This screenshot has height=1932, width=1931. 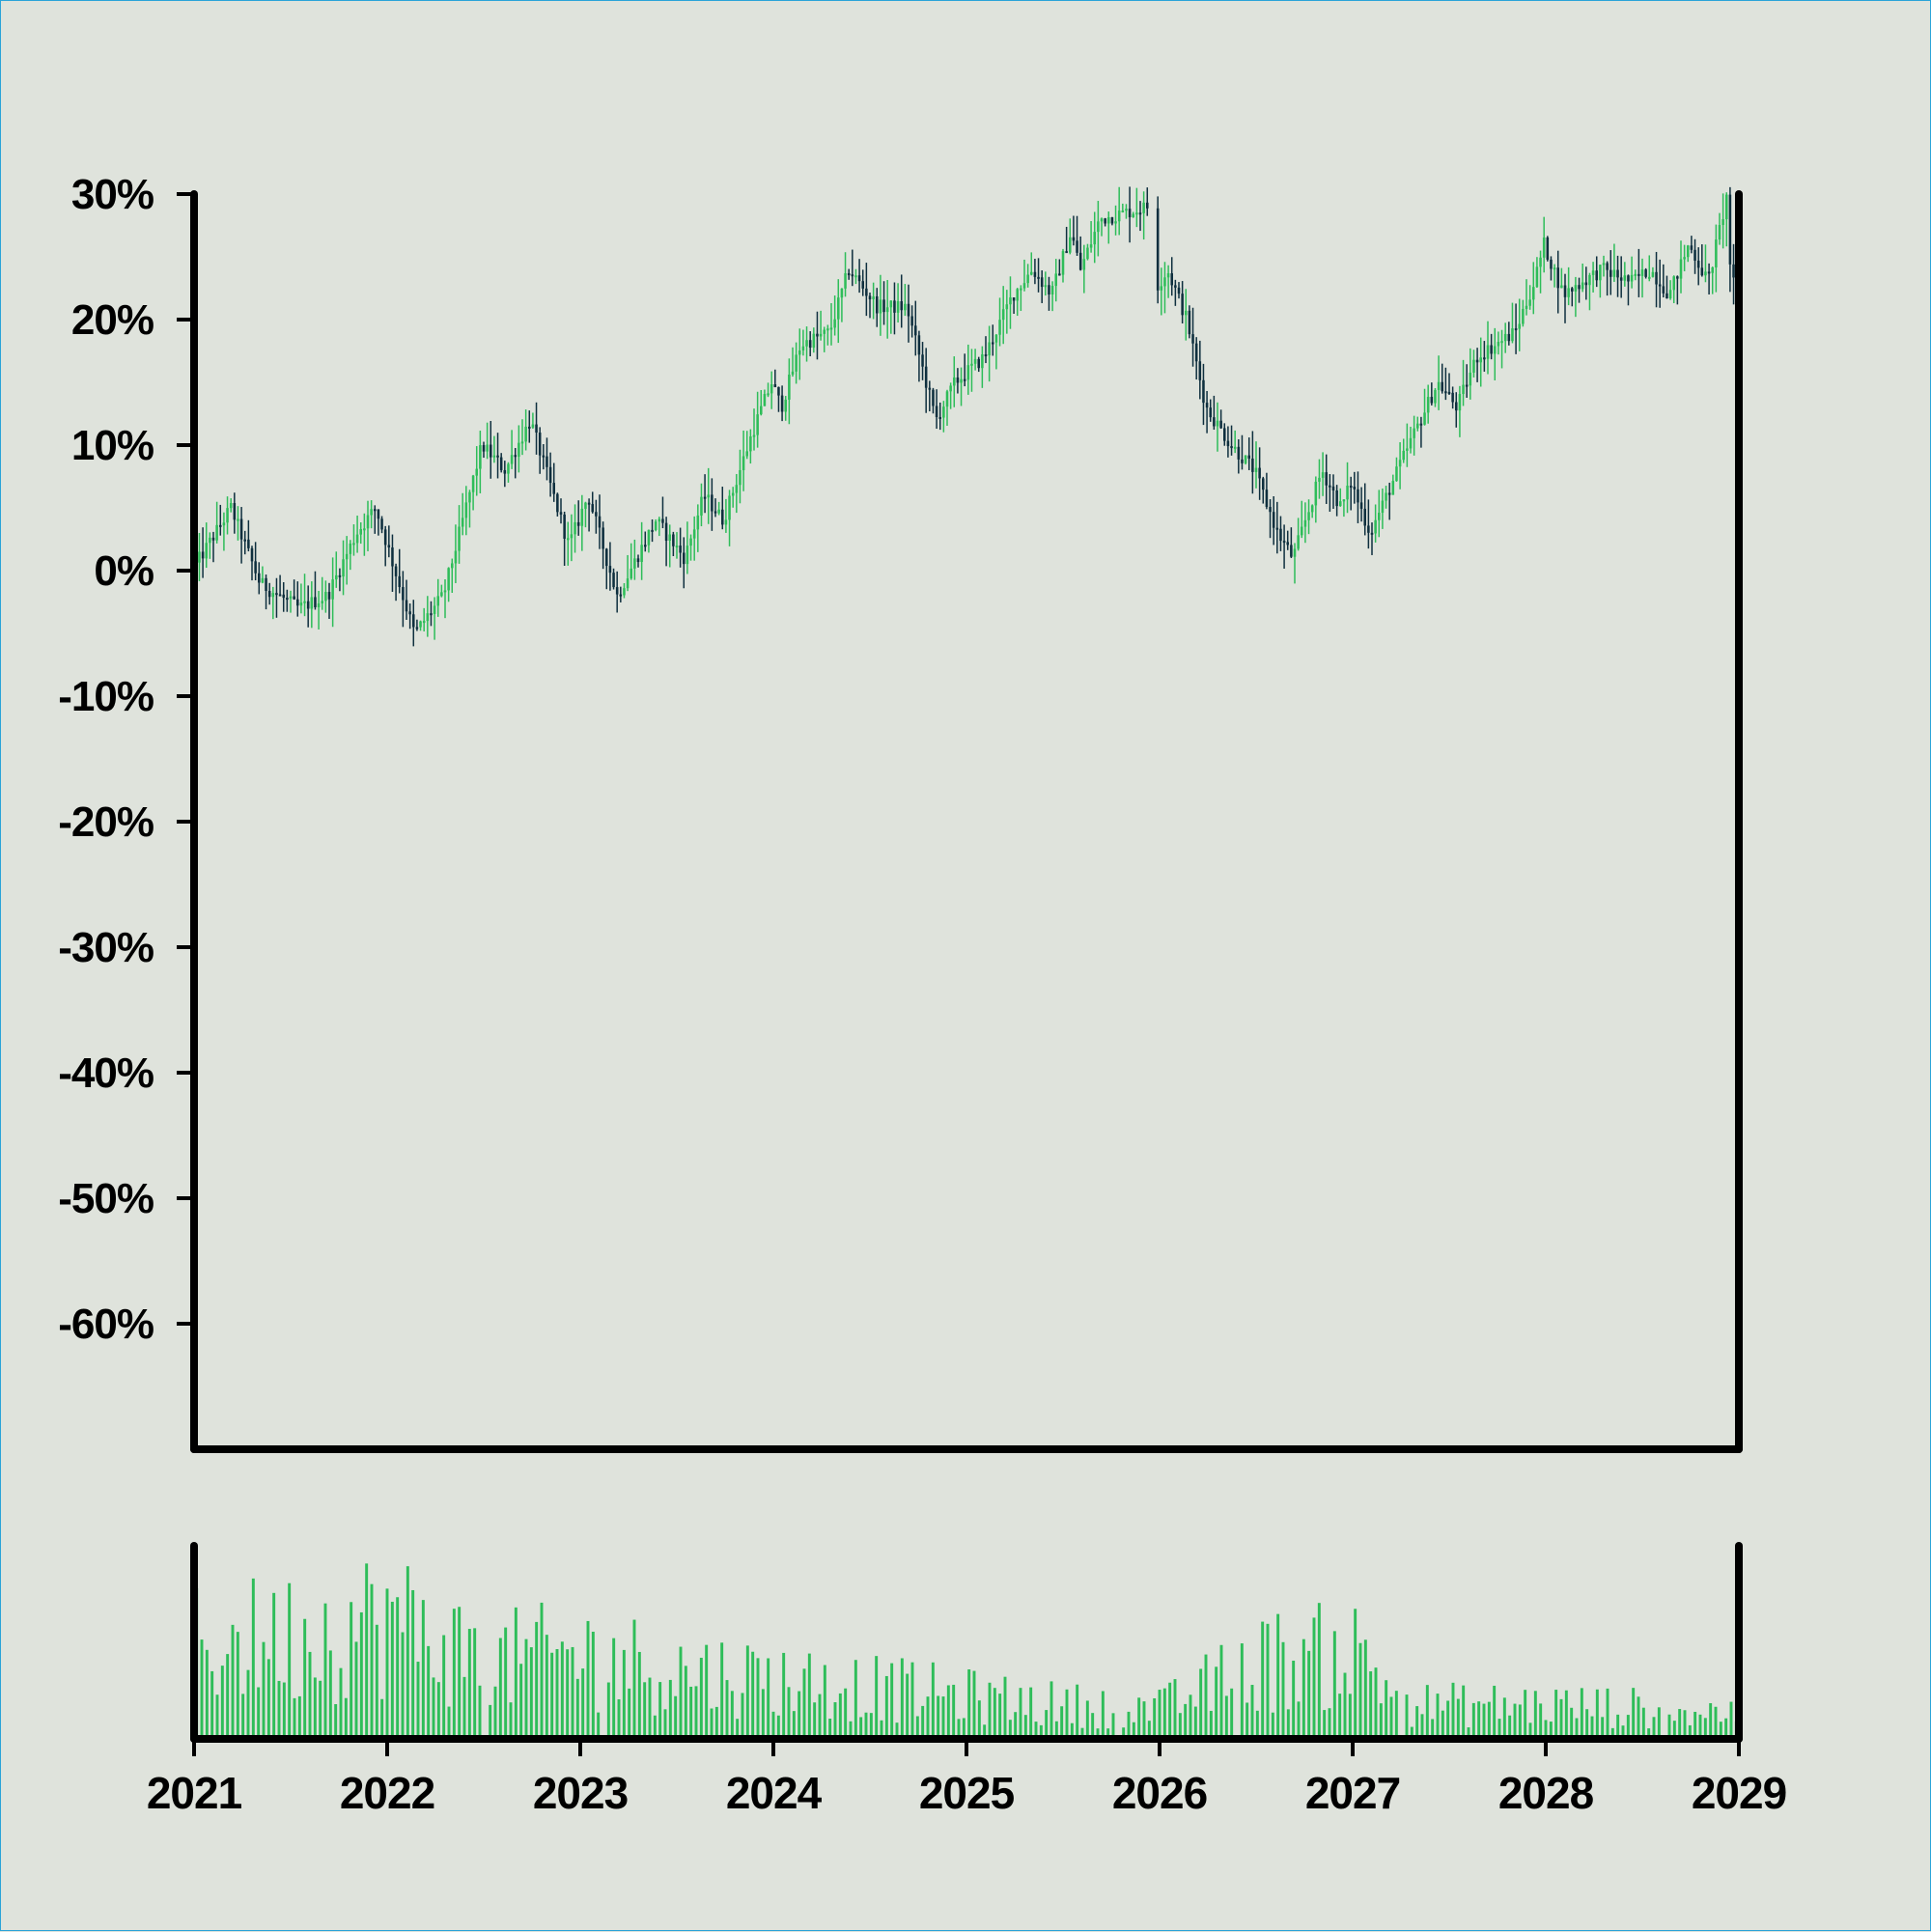 I want to click on y-tick-label: -20%, so click(x=106, y=822).